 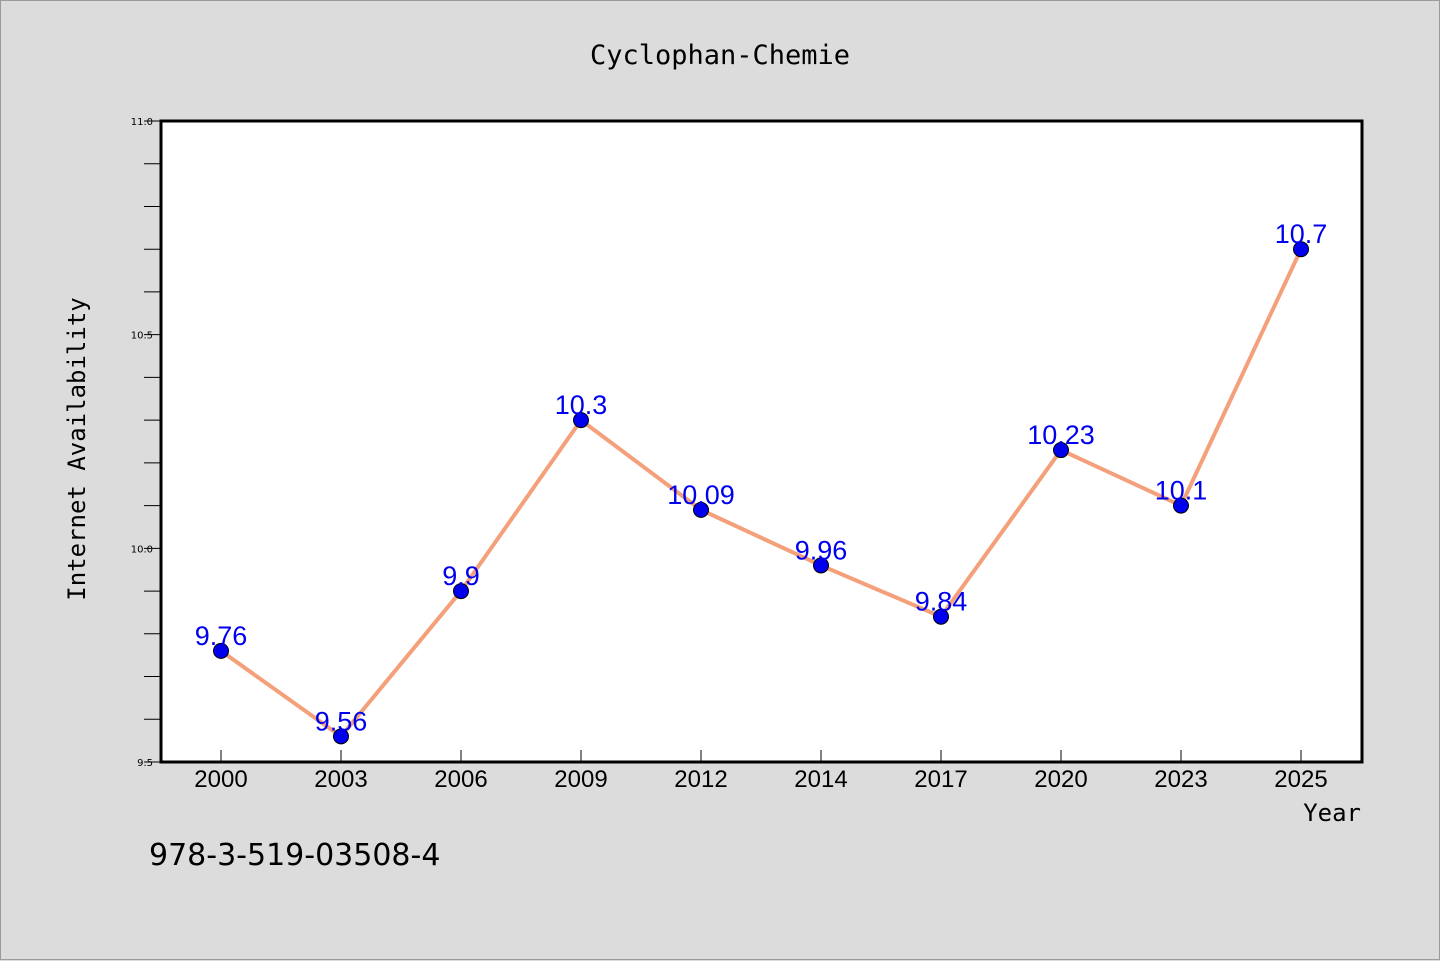 What do you see at coordinates (221, 636) in the screenshot?
I see `data-label: 9.76` at bounding box center [221, 636].